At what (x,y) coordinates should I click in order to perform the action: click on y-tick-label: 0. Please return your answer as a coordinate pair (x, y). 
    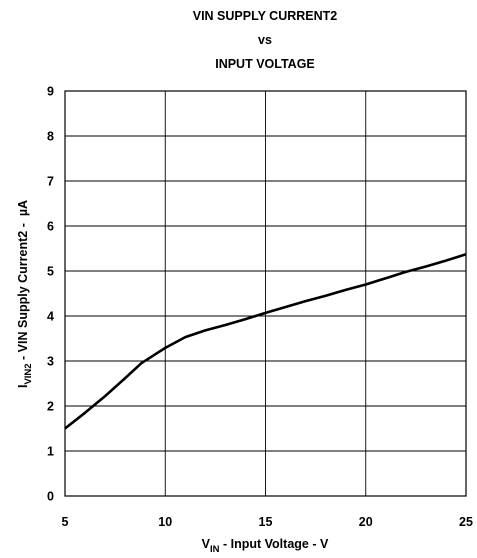
    Looking at the image, I should click on (50, 497).